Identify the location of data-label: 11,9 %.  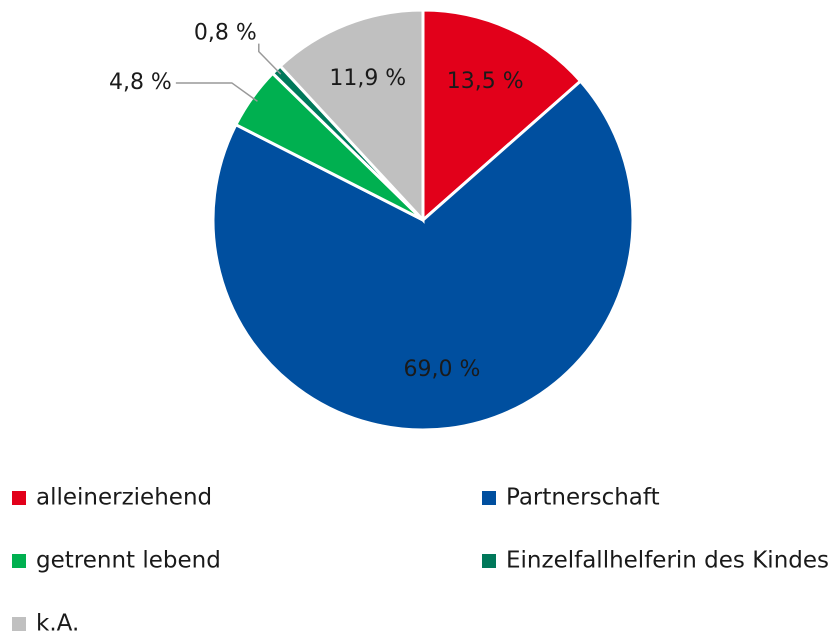
(367, 78).